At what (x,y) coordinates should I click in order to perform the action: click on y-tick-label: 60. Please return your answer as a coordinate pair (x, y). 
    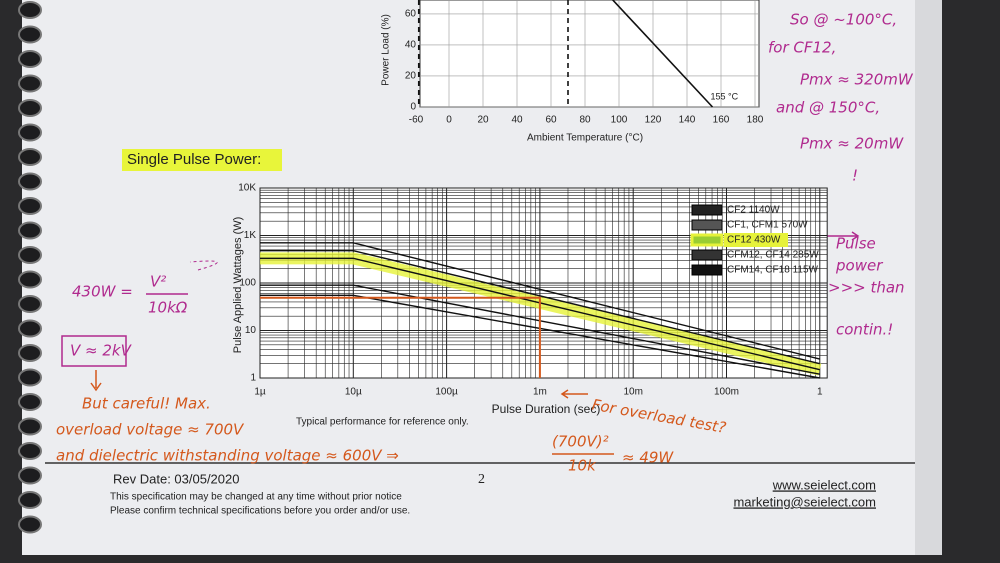
    Looking at the image, I should click on (411, 14).